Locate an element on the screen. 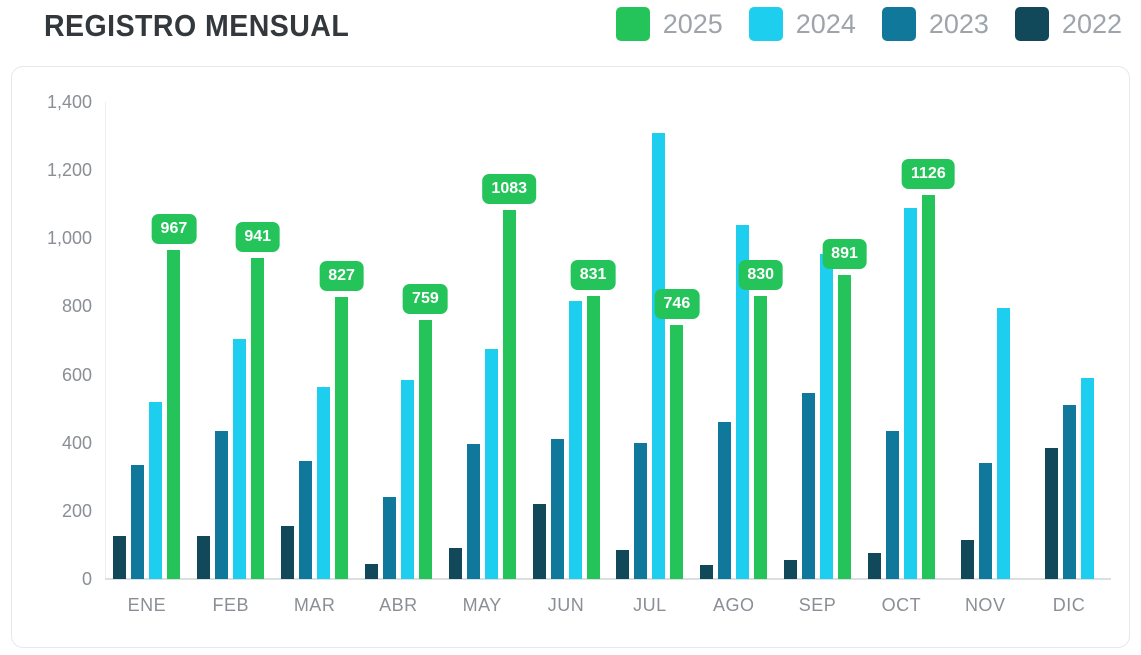 This screenshot has width=1141, height=655. data-label-ABR: 759 is located at coordinates (425, 299).